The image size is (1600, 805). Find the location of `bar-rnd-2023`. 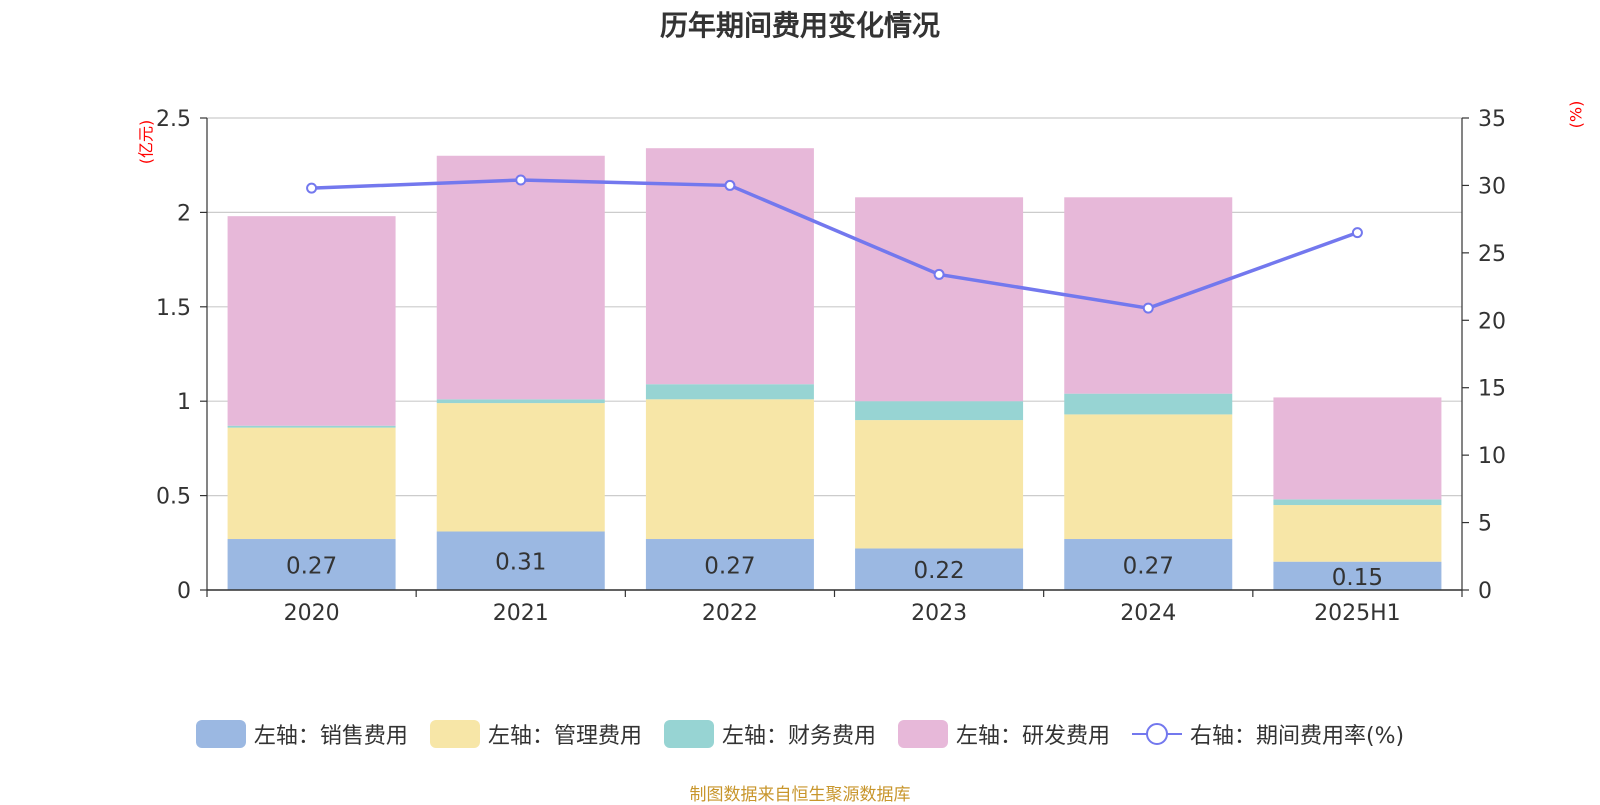

bar-rnd-2023 is located at coordinates (939, 299).